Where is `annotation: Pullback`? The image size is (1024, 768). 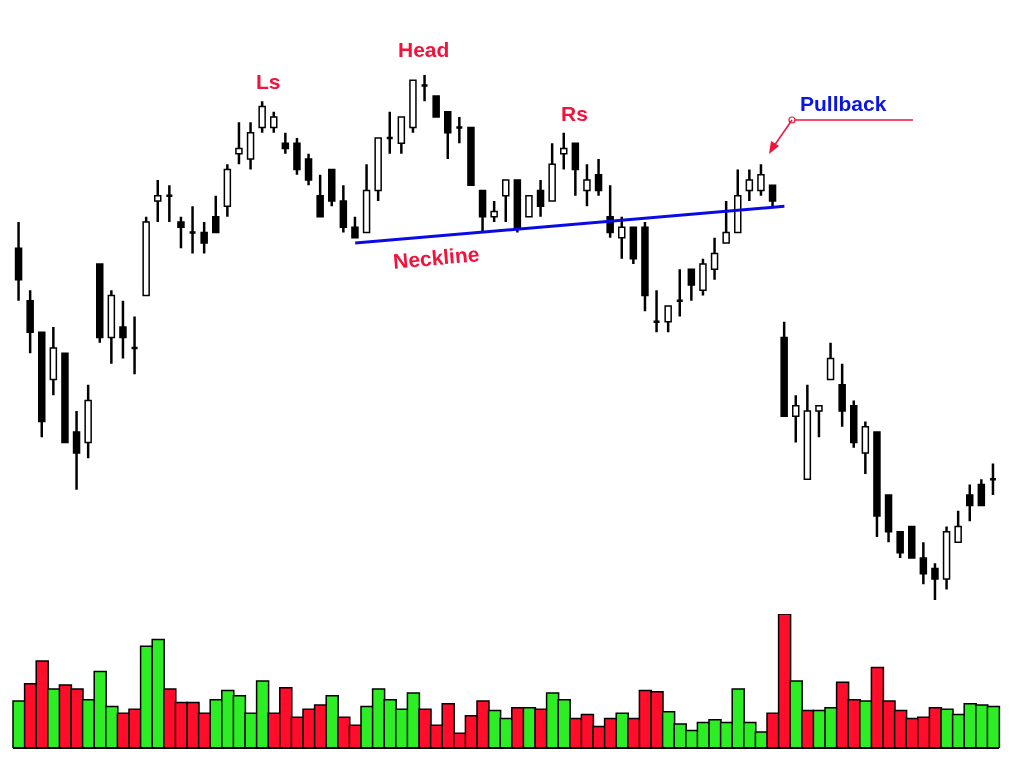 annotation: Pullback is located at coordinates (843, 104).